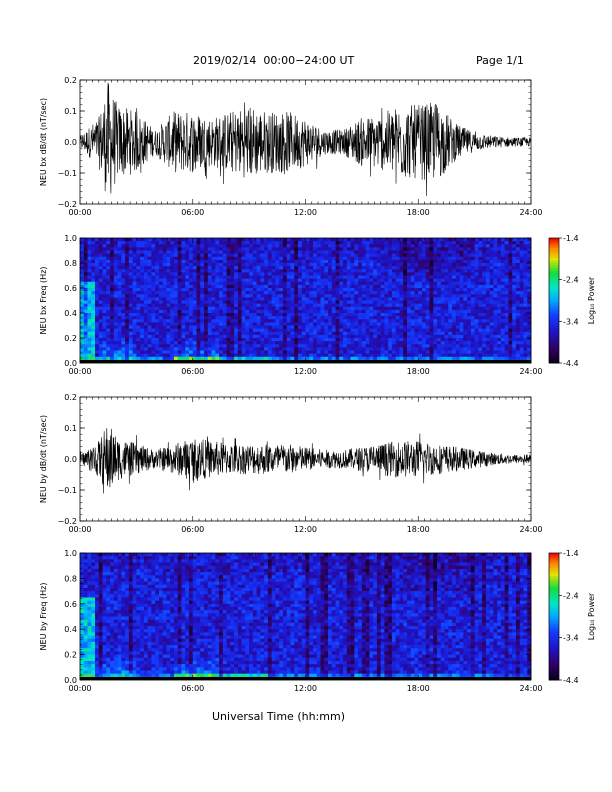 This screenshot has width=612, height=792. Describe the element at coordinates (274, 60) in the screenshot. I see `page-title: 2019/02/14 00:00−24:00 UT` at that location.